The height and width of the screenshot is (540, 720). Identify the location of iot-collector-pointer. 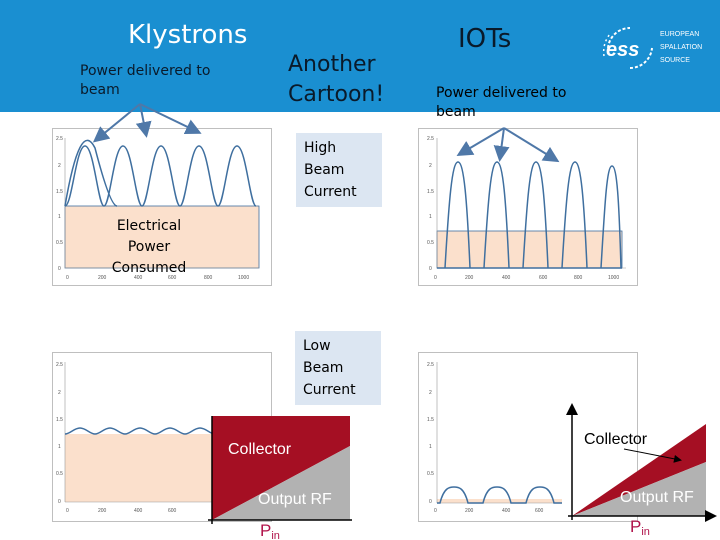
(652, 455).